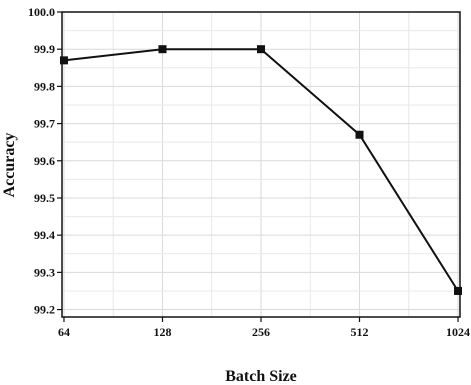 This screenshot has height=385, width=471. What do you see at coordinates (162, 332) in the screenshot?
I see `x-tick-label: 128` at bounding box center [162, 332].